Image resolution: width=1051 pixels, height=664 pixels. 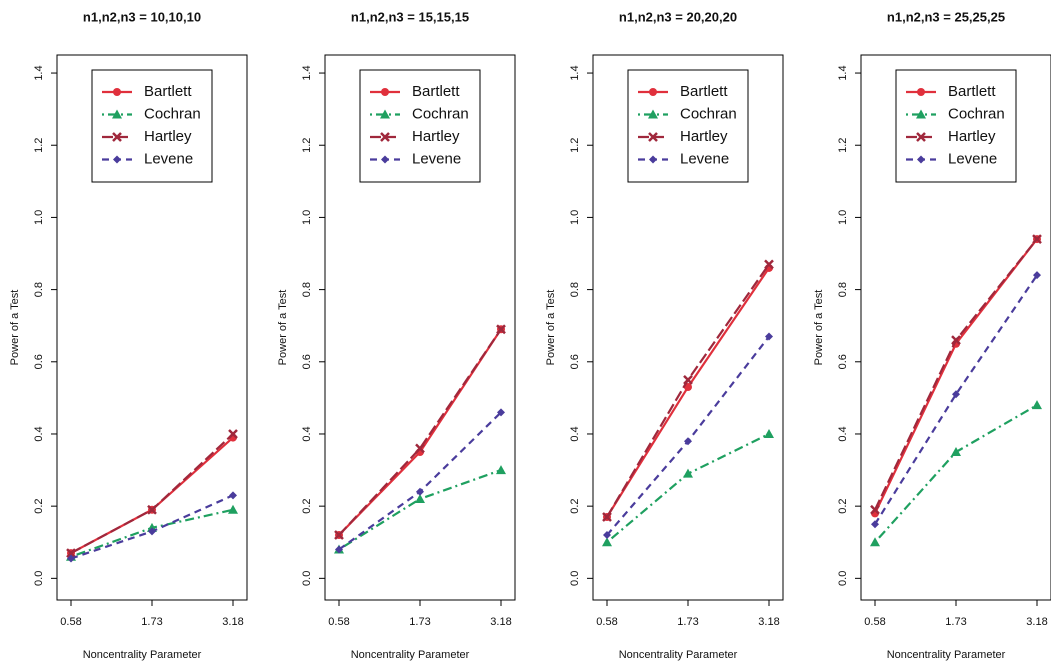 What do you see at coordinates (678, 16) in the screenshot?
I see `chart-title: n1,n2,n3 = 20,20,20` at bounding box center [678, 16].